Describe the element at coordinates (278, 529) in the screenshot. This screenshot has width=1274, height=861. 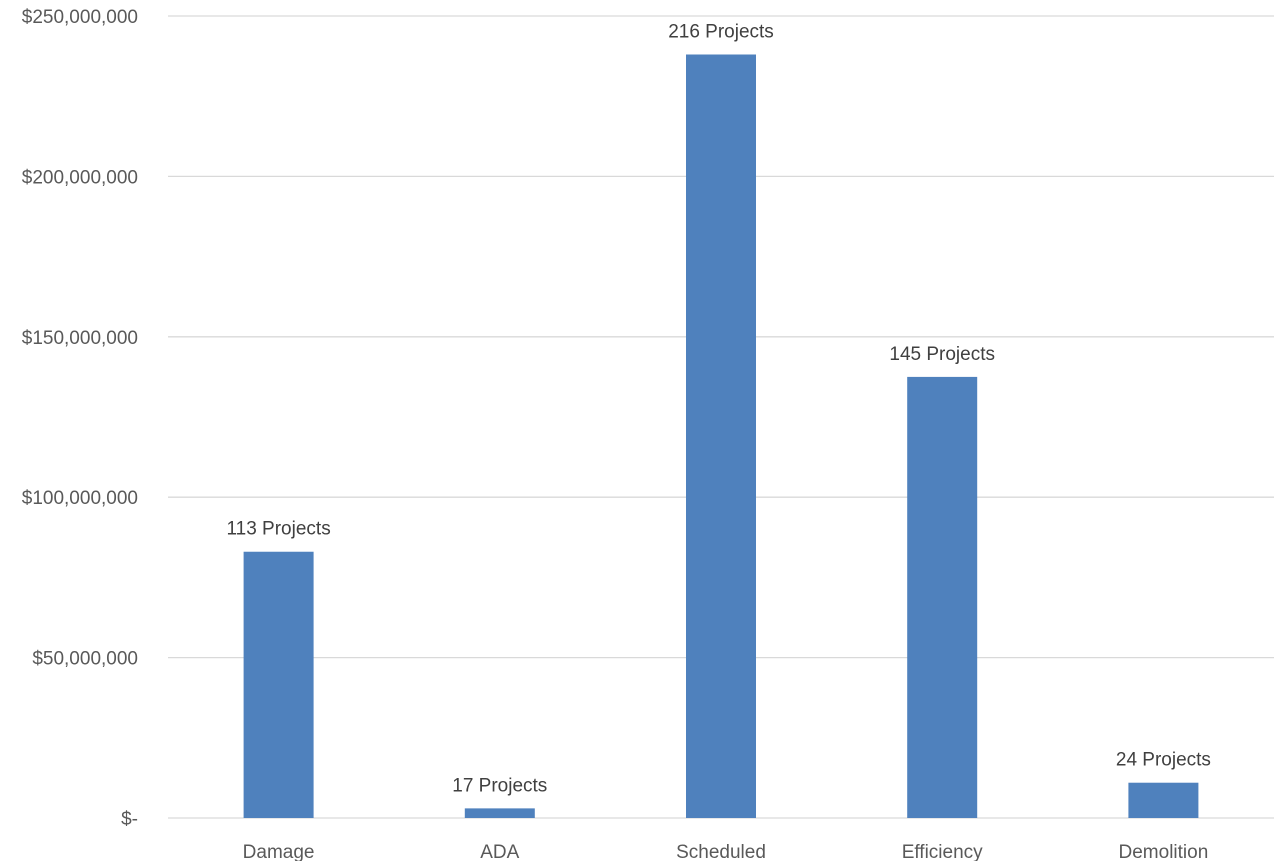
I see `data-label-damage: 113 Projects` at that location.